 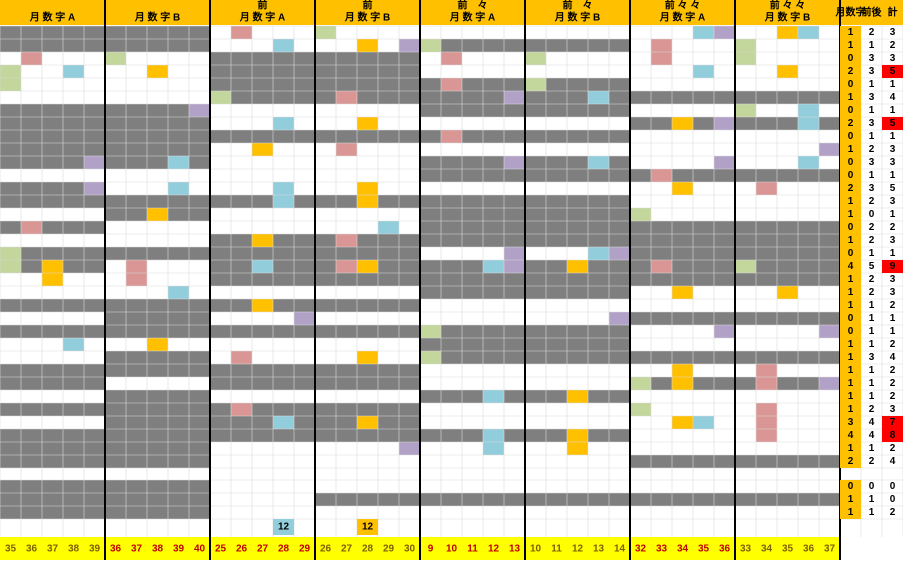 I want to click on footer-number: 14, so click(x=620, y=549).